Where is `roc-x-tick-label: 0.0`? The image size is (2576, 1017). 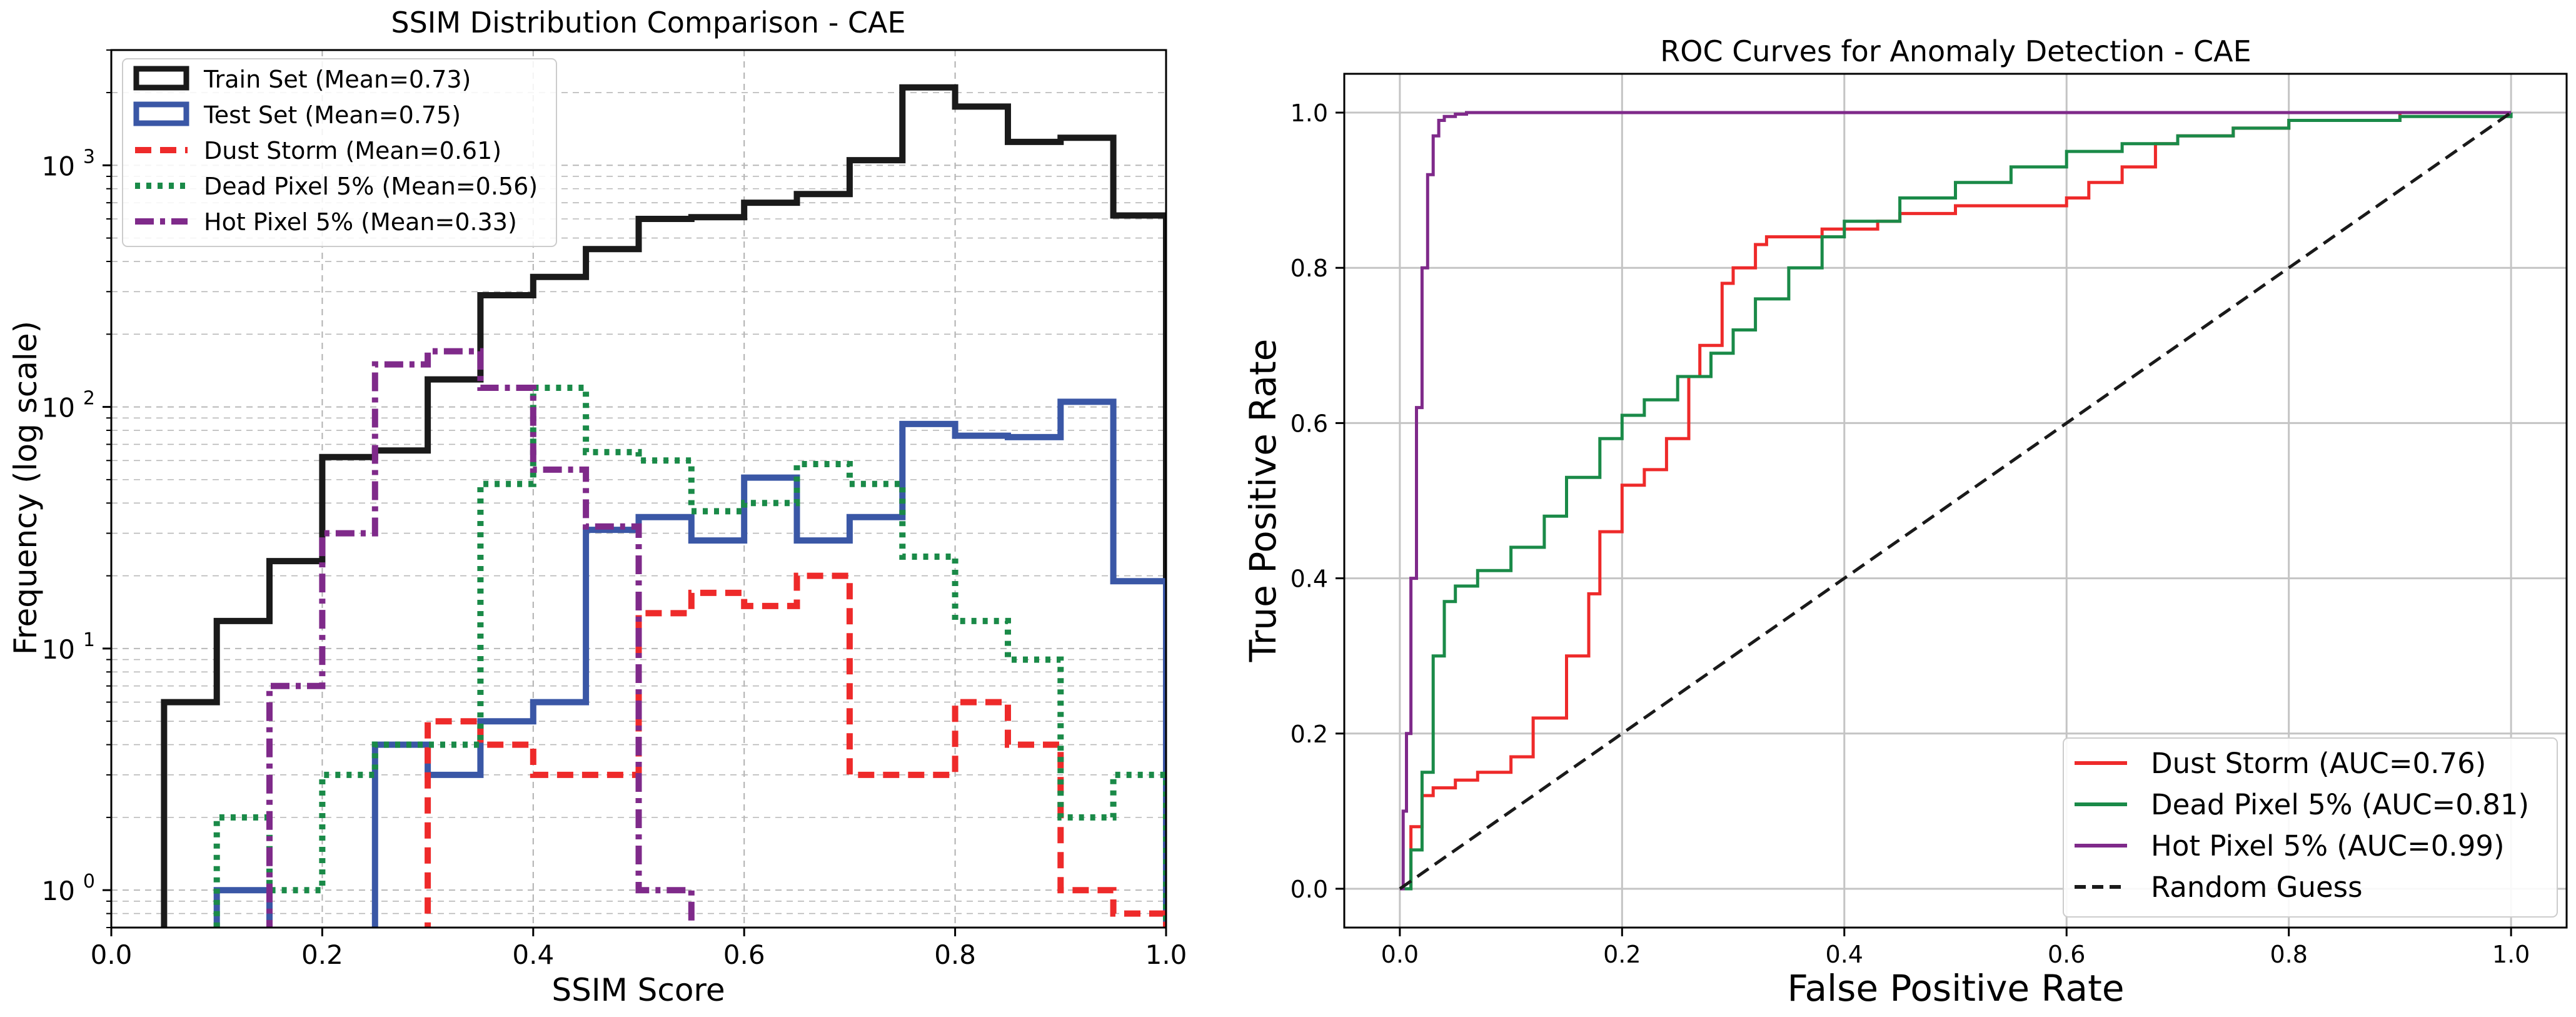
roc-x-tick-label: 0.0 is located at coordinates (1400, 954).